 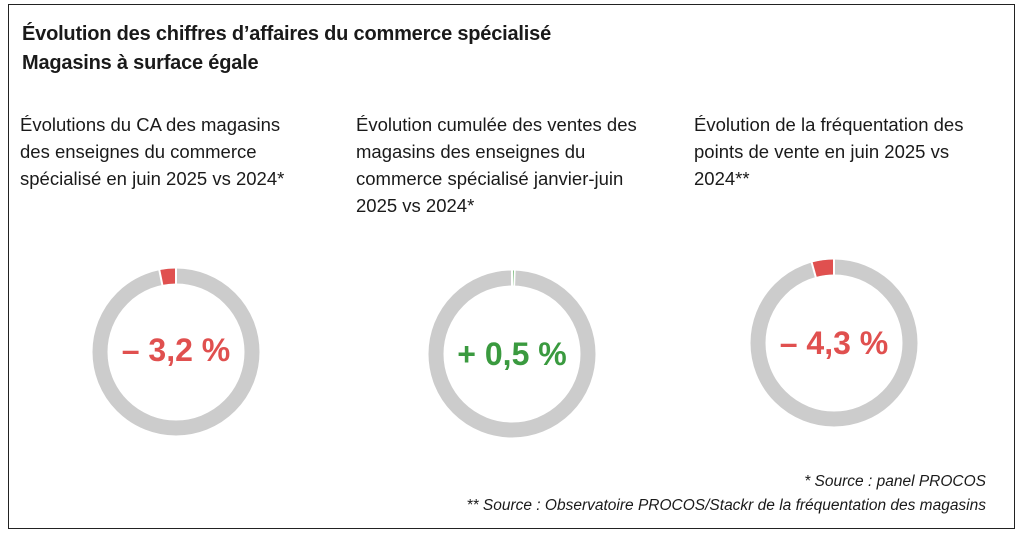 What do you see at coordinates (822, 151) in the screenshot?
I see `chart-3-title-line: points de vente en juin 2025 vs` at bounding box center [822, 151].